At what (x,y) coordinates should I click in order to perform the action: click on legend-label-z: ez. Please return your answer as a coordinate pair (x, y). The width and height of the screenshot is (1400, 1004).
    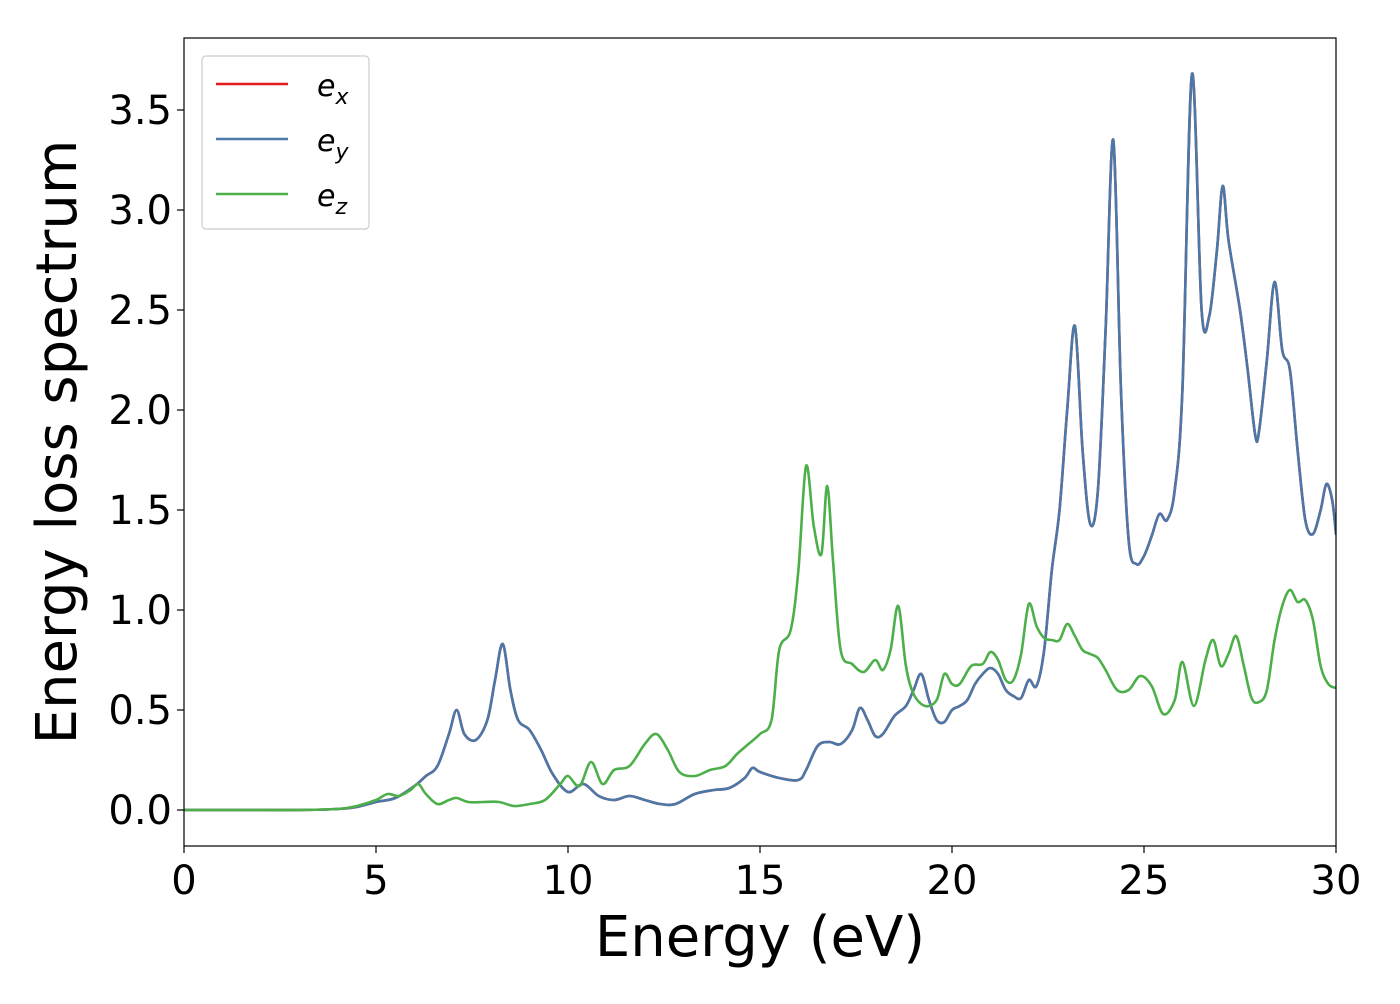
    Looking at the image, I should click on (332, 199).